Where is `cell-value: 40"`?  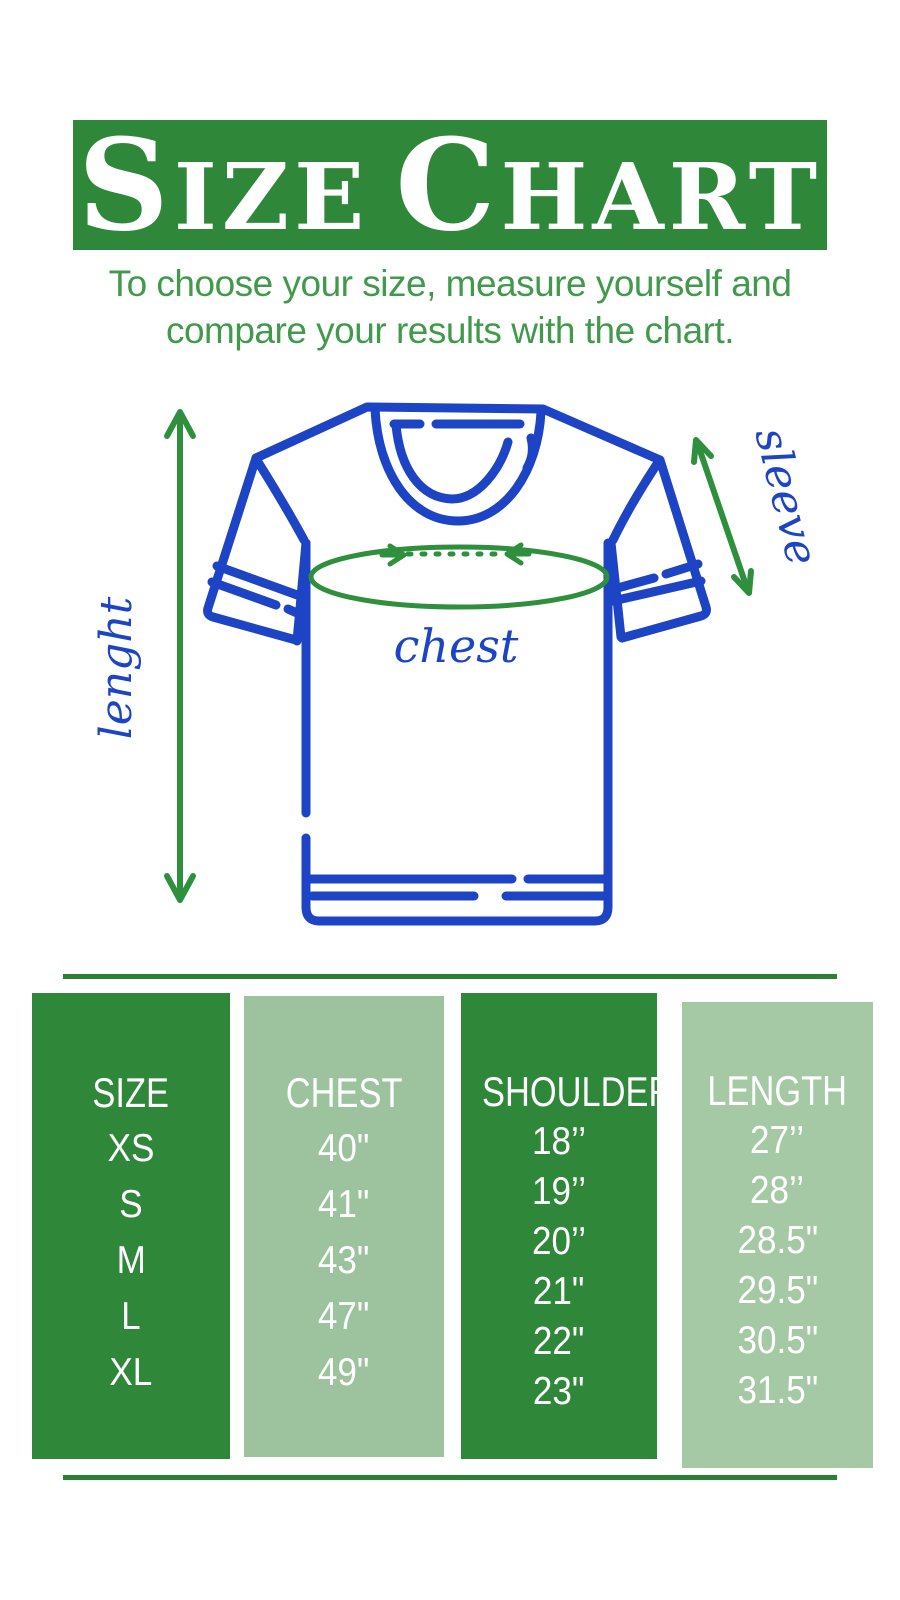 cell-value: 40" is located at coordinates (344, 1148).